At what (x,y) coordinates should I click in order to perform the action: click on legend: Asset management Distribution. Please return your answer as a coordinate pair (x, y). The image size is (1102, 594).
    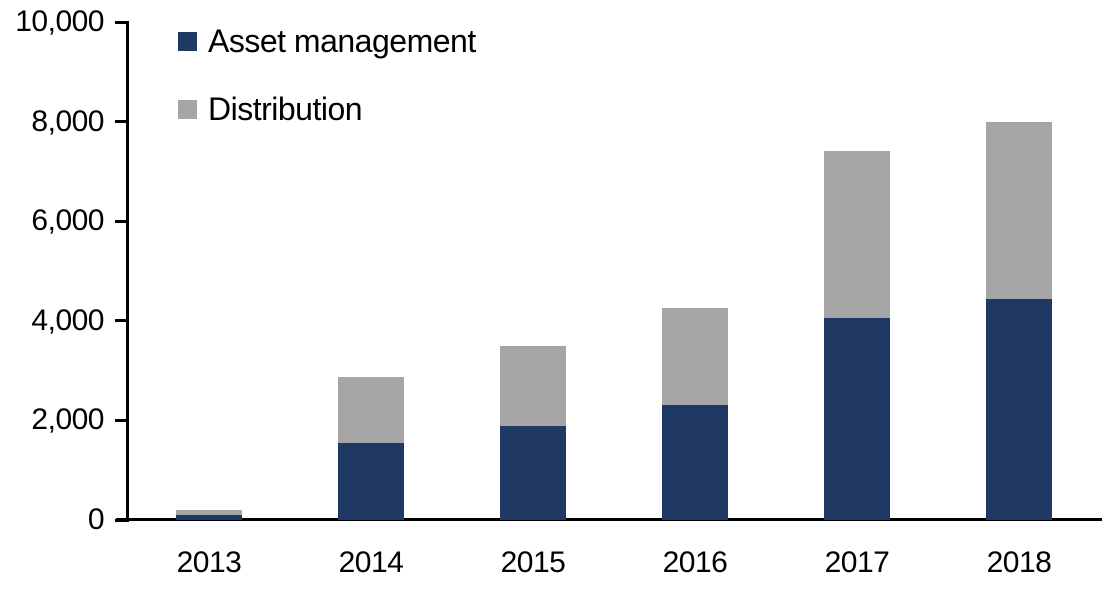
    Looking at the image, I should click on (327, 90).